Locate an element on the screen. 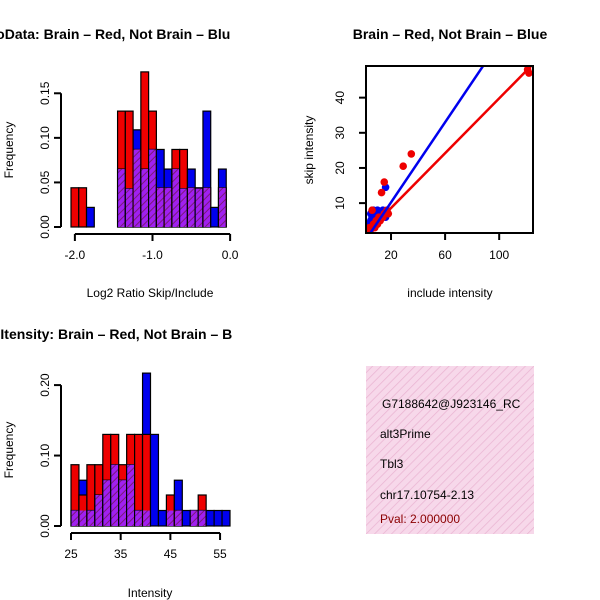 The width and height of the screenshot is (600, 600). info-line-probe-id: G7188642@J923146_RC is located at coordinates (451, 404).